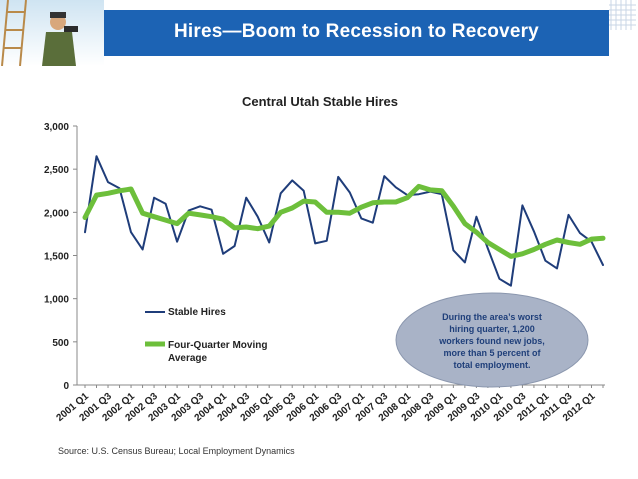  I want to click on y-tick-label: 3,000, so click(56, 127).